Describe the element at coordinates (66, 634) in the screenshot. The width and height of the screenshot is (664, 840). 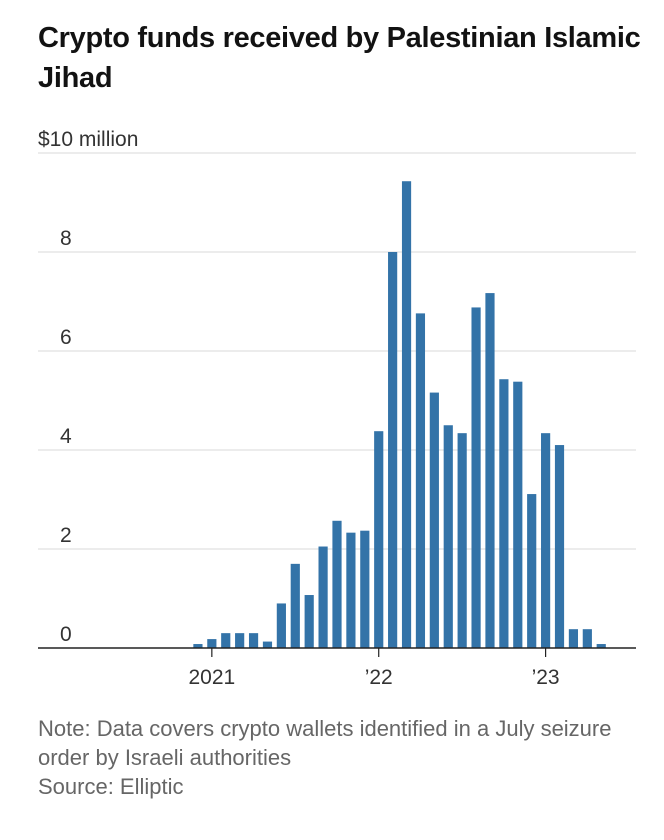
I see `y-tick-label: 0` at that location.